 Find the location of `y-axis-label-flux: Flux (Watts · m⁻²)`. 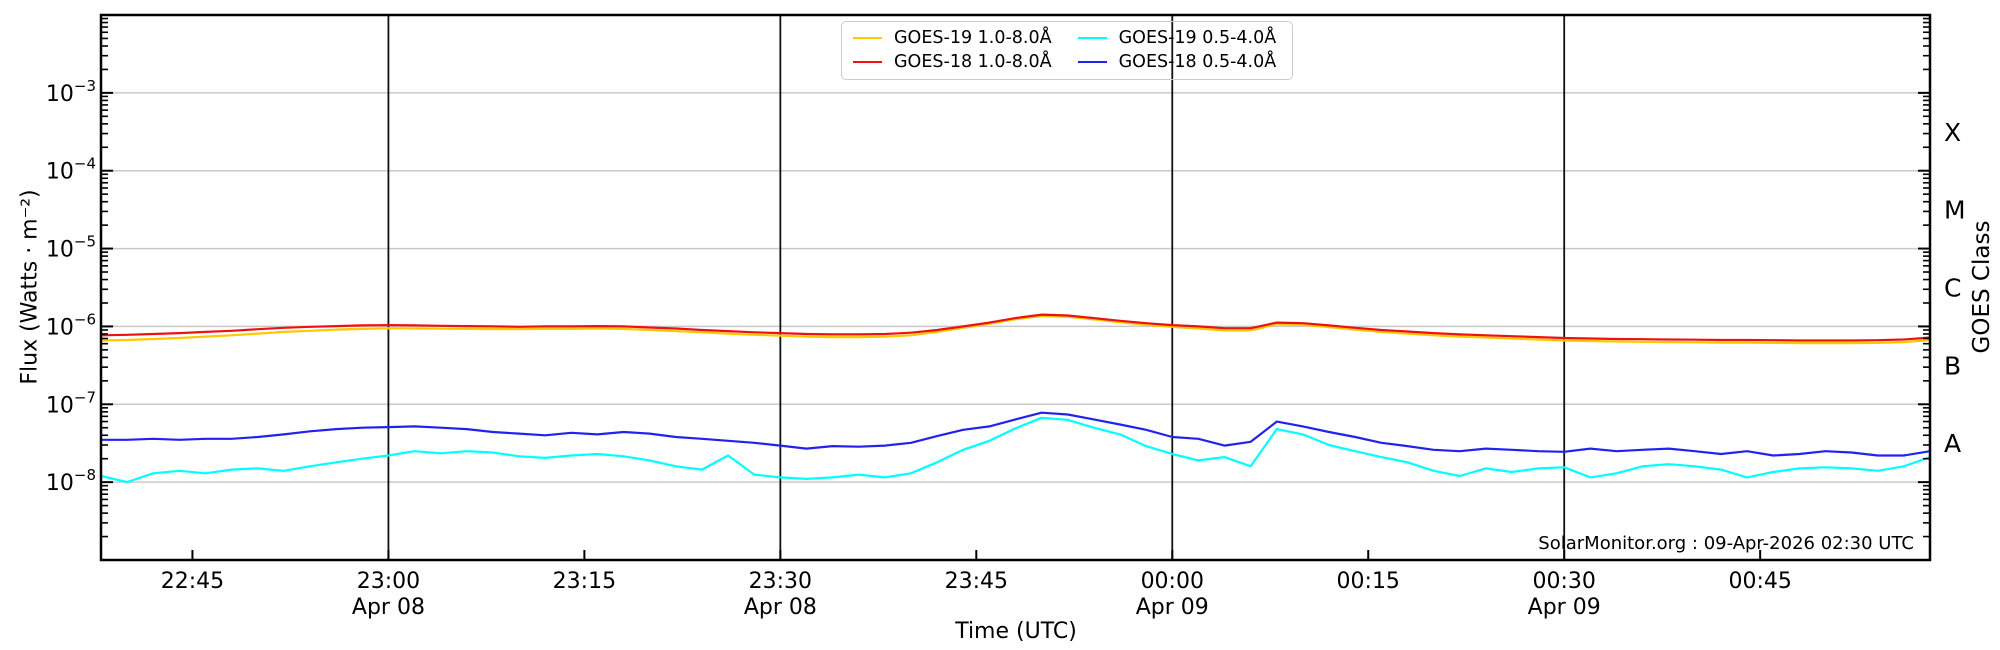

y-axis-label-flux: Flux (Watts · m⁻²) is located at coordinates (30, 287).